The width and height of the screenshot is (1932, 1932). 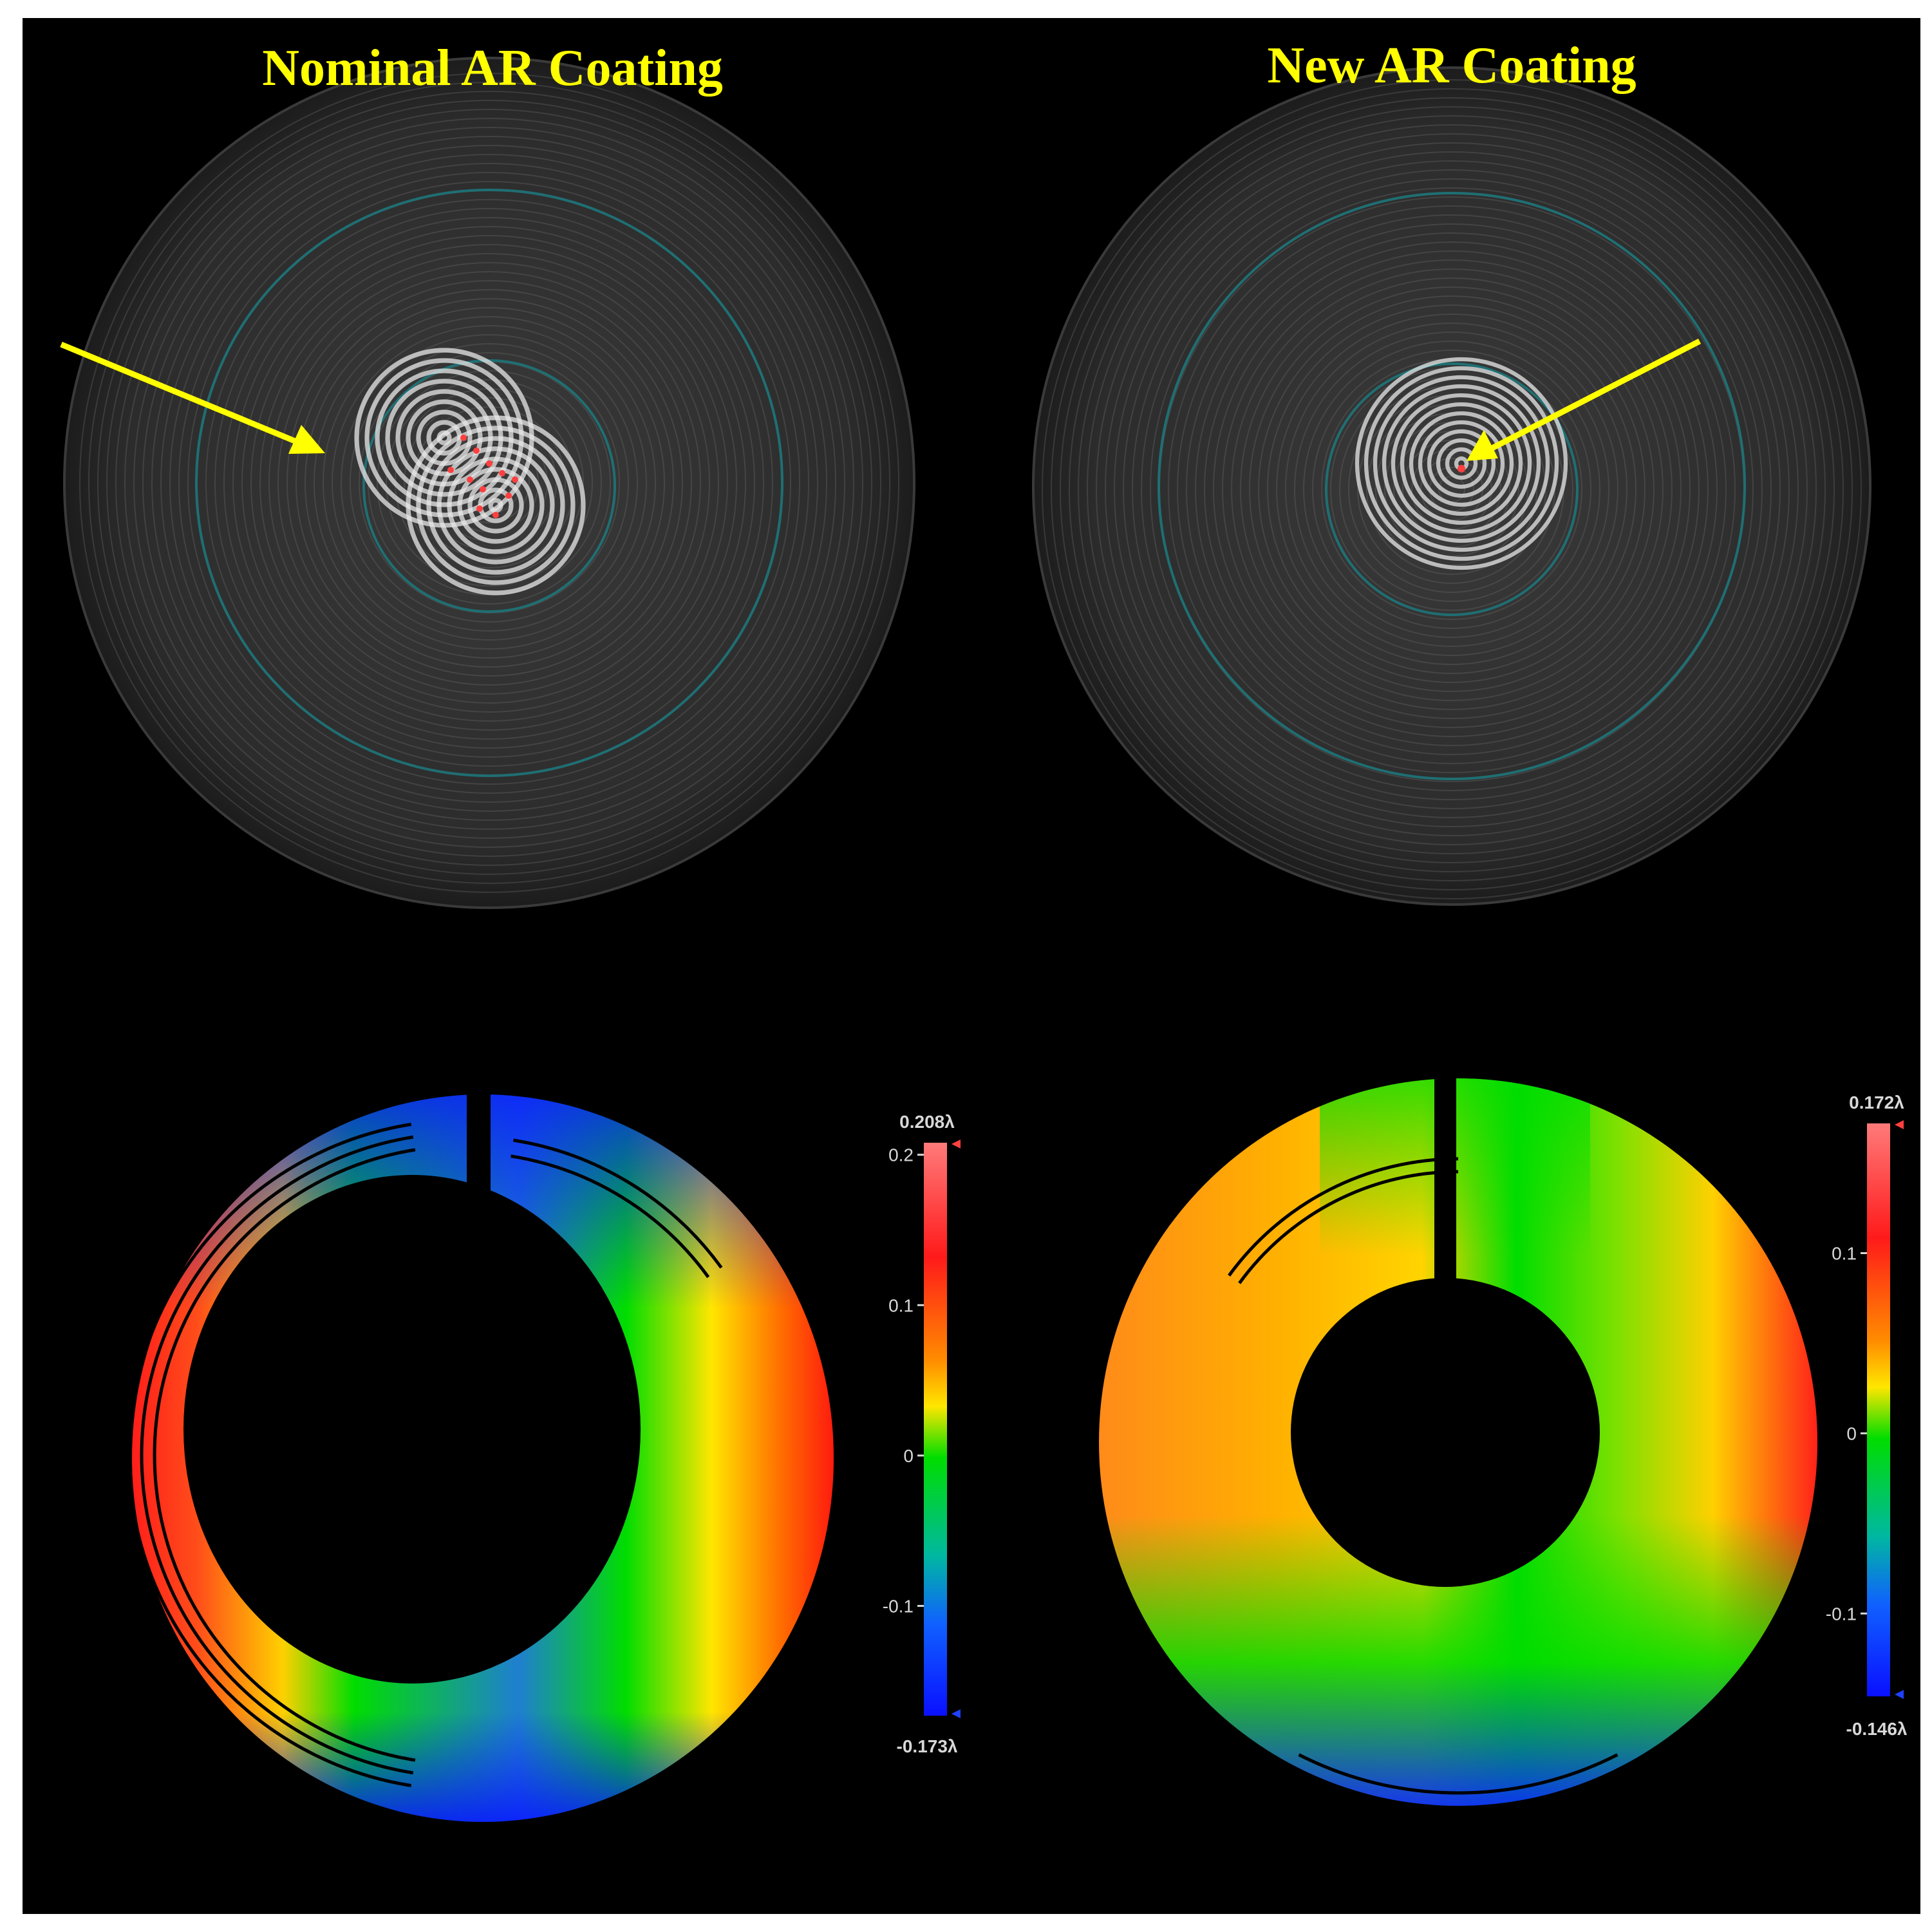 I want to click on new-arrow, so click(x=1584, y=399).